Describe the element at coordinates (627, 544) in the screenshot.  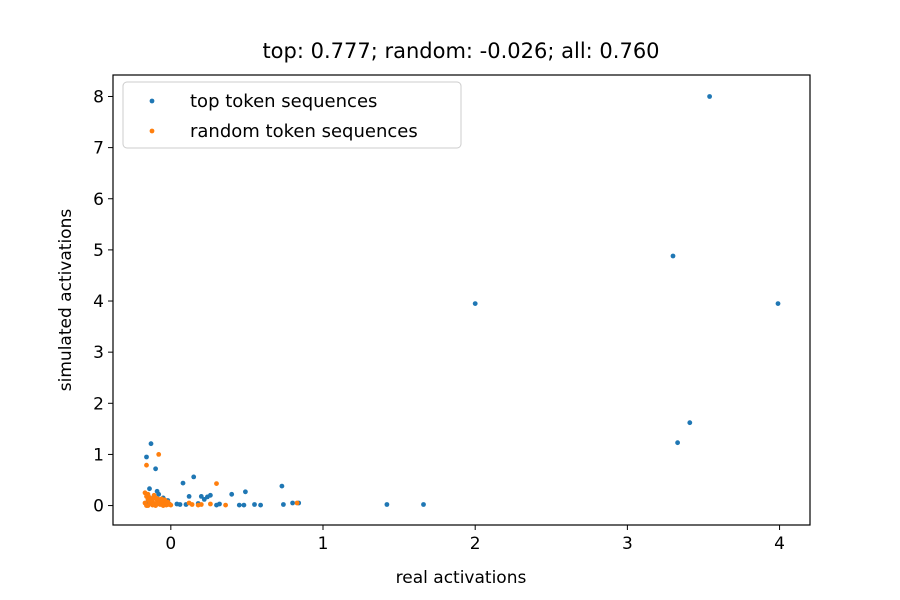
I see `x-tick-label-3: 3` at that location.